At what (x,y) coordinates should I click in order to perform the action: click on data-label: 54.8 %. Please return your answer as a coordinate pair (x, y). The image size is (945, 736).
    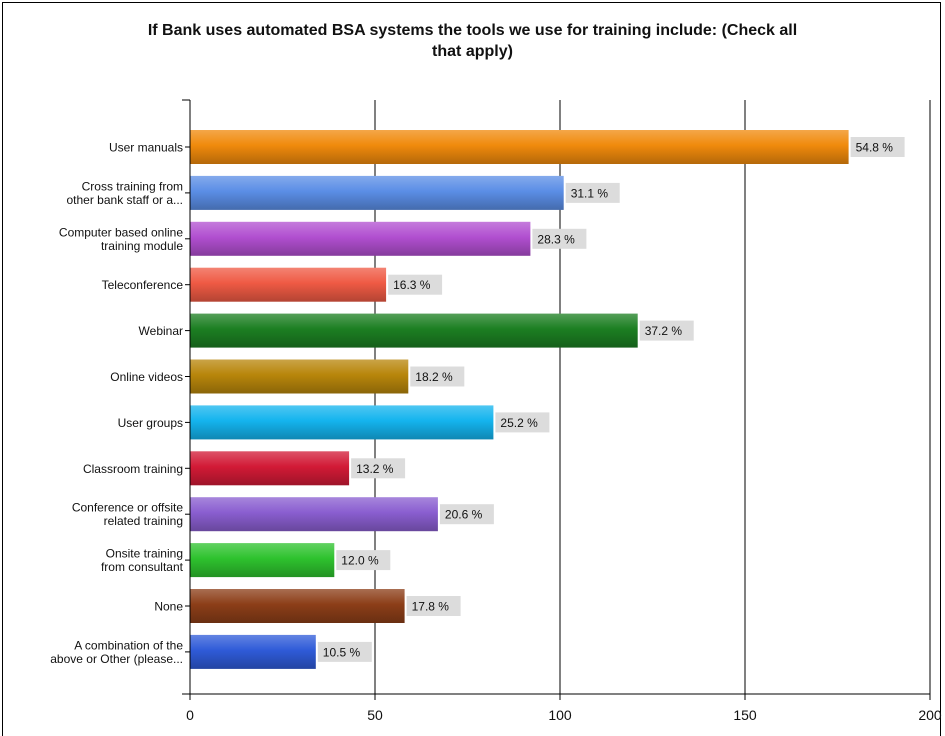
    Looking at the image, I should click on (875, 148).